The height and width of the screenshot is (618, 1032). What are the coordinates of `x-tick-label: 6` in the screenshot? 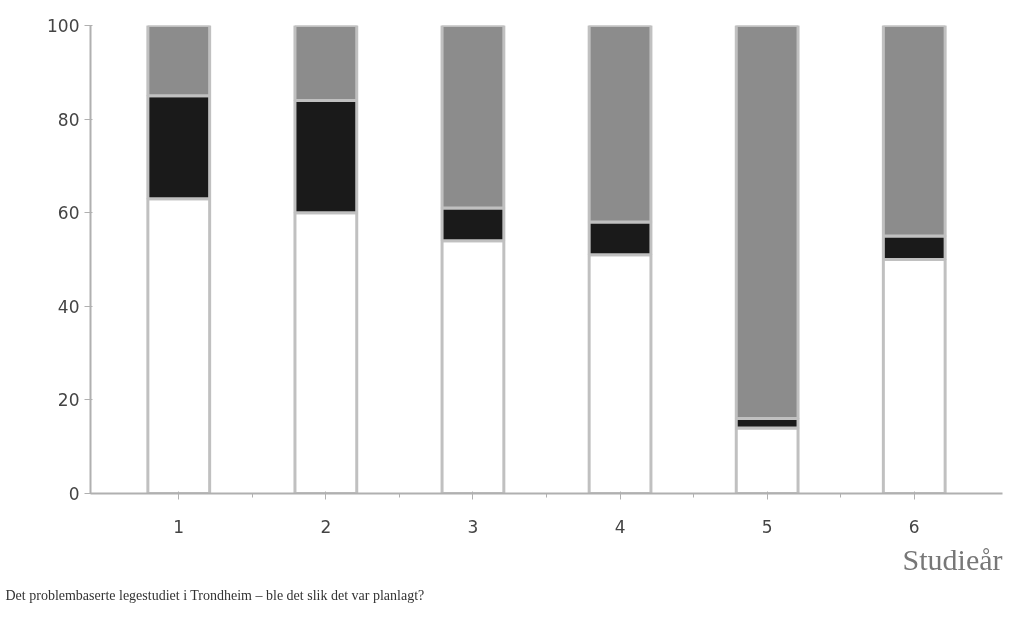 It's located at (914, 526).